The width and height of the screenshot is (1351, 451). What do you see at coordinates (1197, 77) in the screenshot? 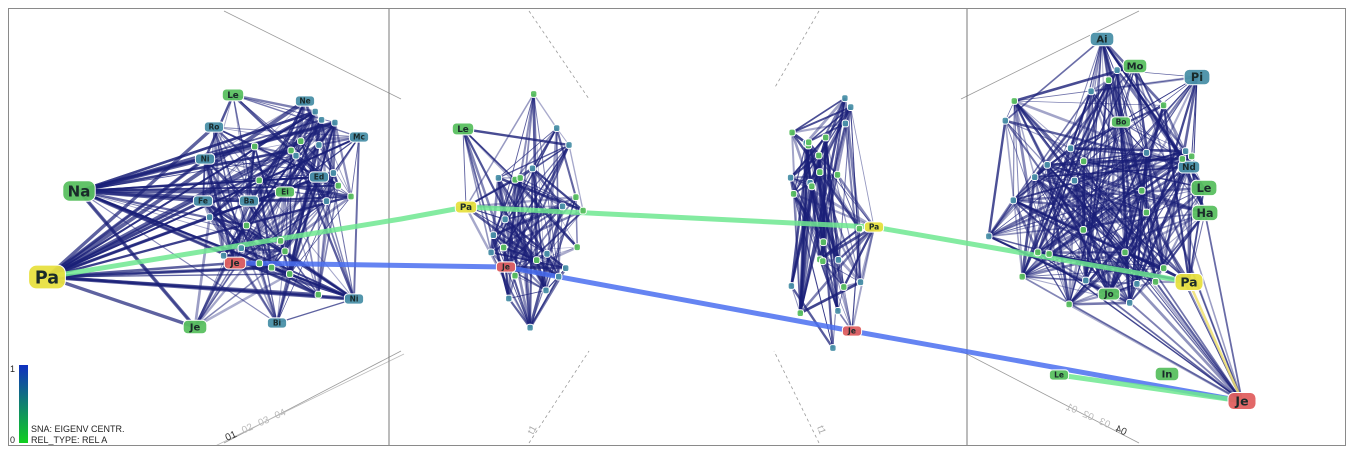
I see `node-pi: Pi` at bounding box center [1197, 77].